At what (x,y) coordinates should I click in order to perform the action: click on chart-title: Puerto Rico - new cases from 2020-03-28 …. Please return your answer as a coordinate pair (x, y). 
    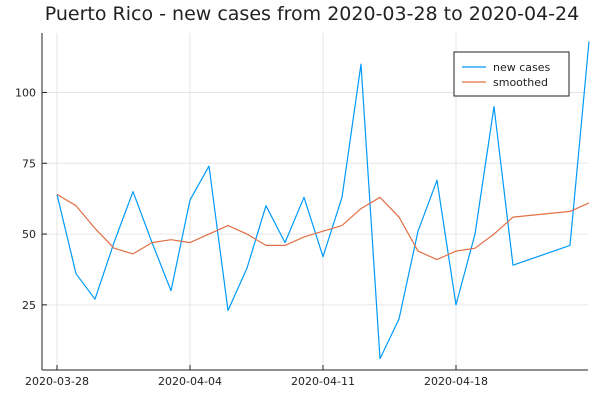
    Looking at the image, I should click on (312, 14).